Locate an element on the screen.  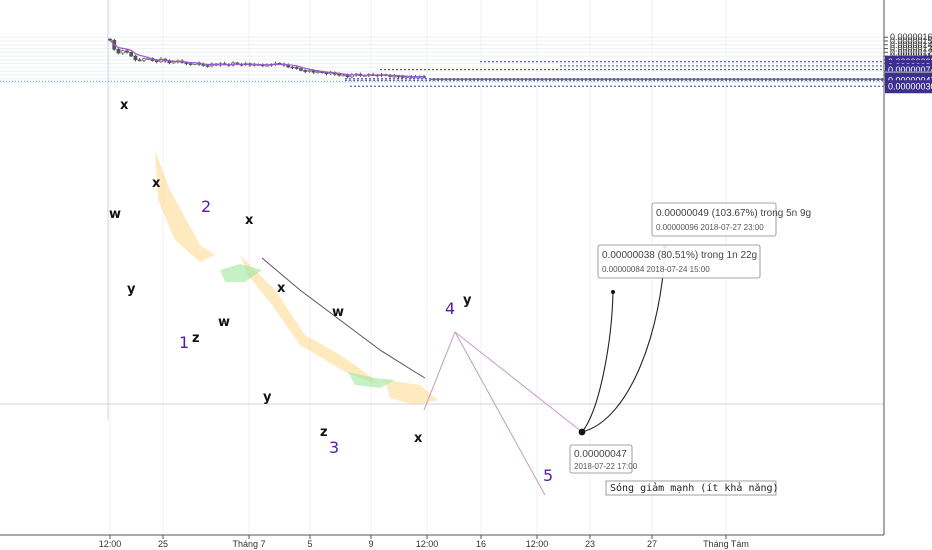
axis-bg is located at coordinates (466, 542).